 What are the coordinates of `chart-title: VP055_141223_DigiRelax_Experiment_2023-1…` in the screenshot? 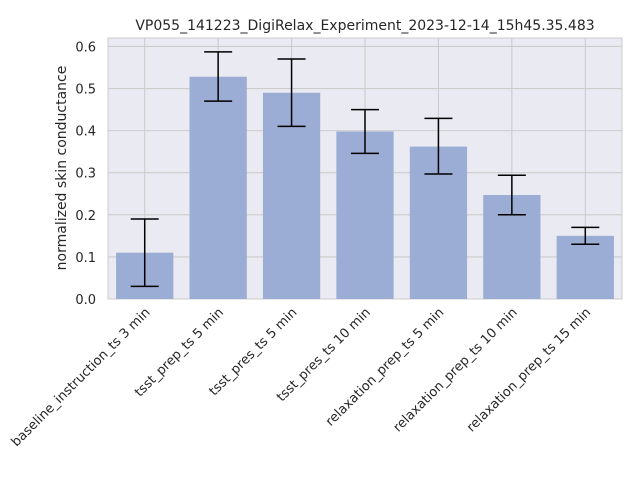 It's located at (364, 26).